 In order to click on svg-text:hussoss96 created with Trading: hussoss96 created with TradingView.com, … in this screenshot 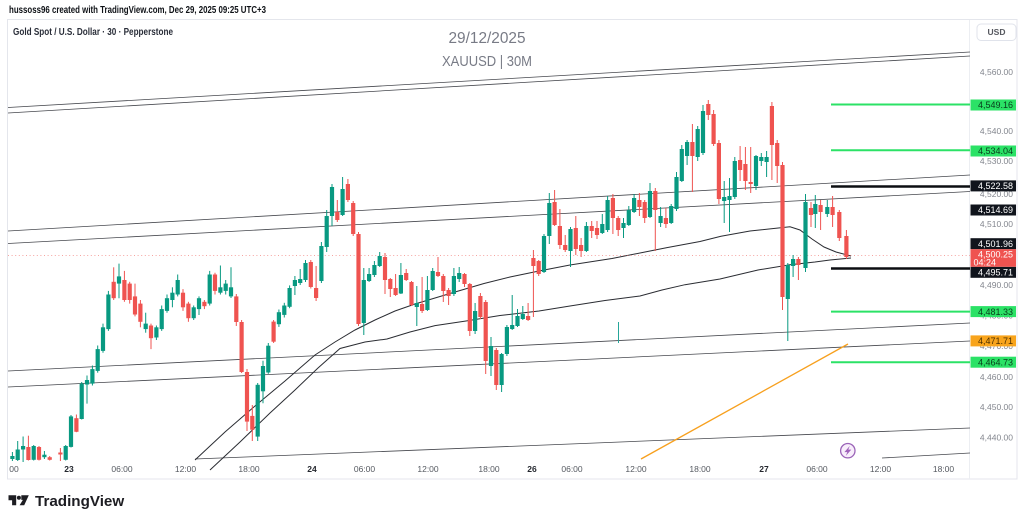, I will do `click(137, 10)`.